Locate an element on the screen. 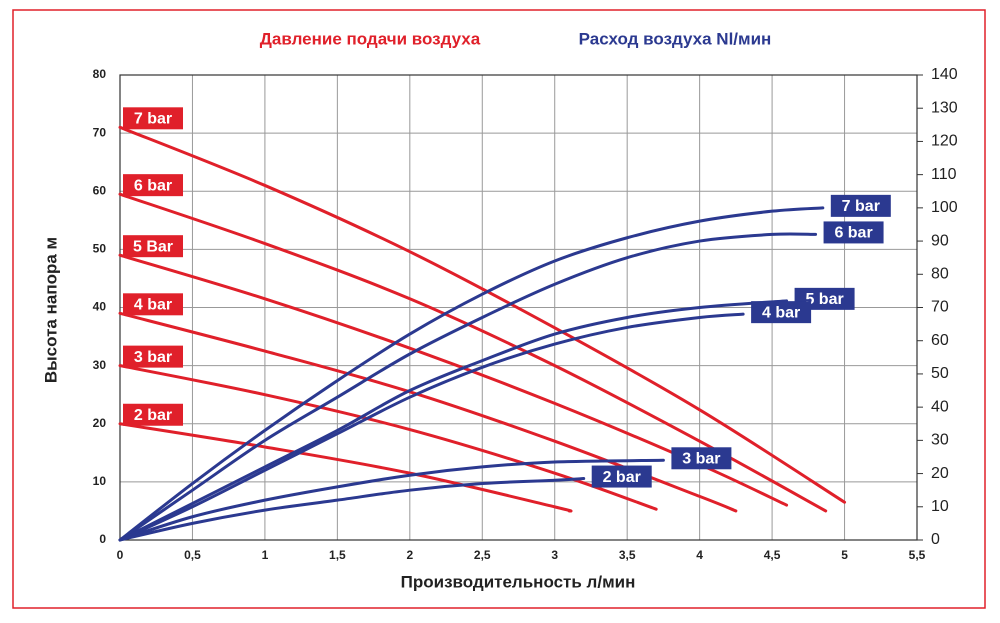  y2-tick-label: 50 is located at coordinates (940, 373).